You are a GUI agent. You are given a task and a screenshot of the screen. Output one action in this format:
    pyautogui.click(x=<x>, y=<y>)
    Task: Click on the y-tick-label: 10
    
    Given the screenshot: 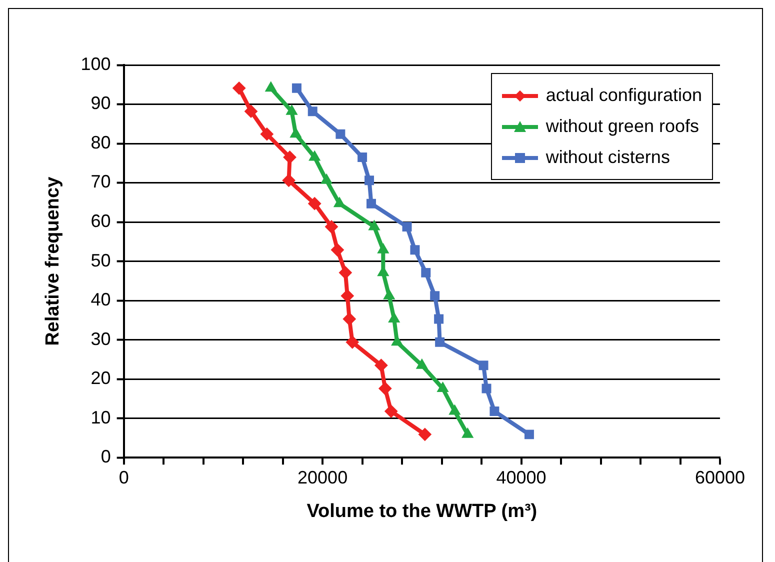 What is the action you would take?
    pyautogui.click(x=100, y=417)
    